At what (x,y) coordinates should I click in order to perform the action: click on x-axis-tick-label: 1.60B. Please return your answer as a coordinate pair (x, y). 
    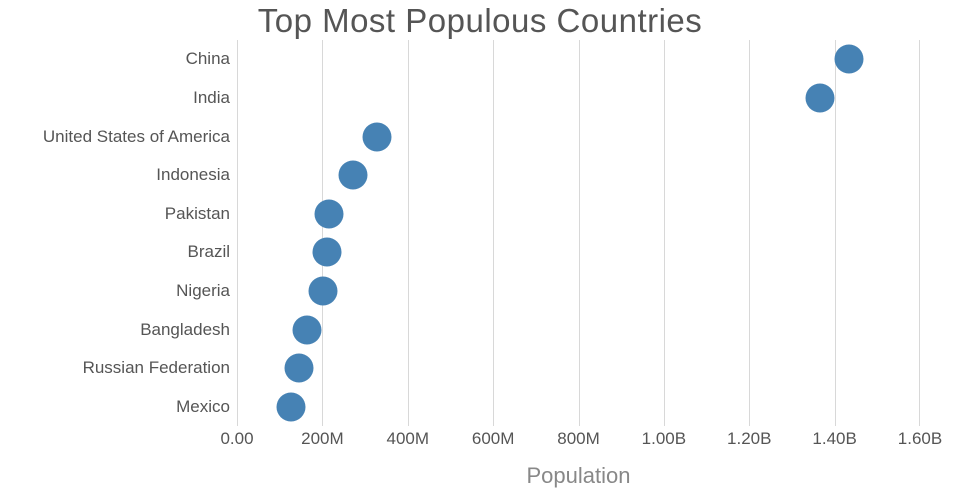
    Looking at the image, I should click on (920, 438).